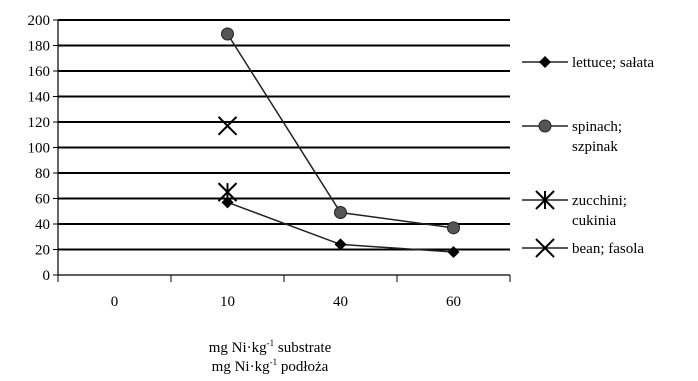  Describe the element at coordinates (597, 127) in the screenshot. I see `legend-label: spinach;` at that location.